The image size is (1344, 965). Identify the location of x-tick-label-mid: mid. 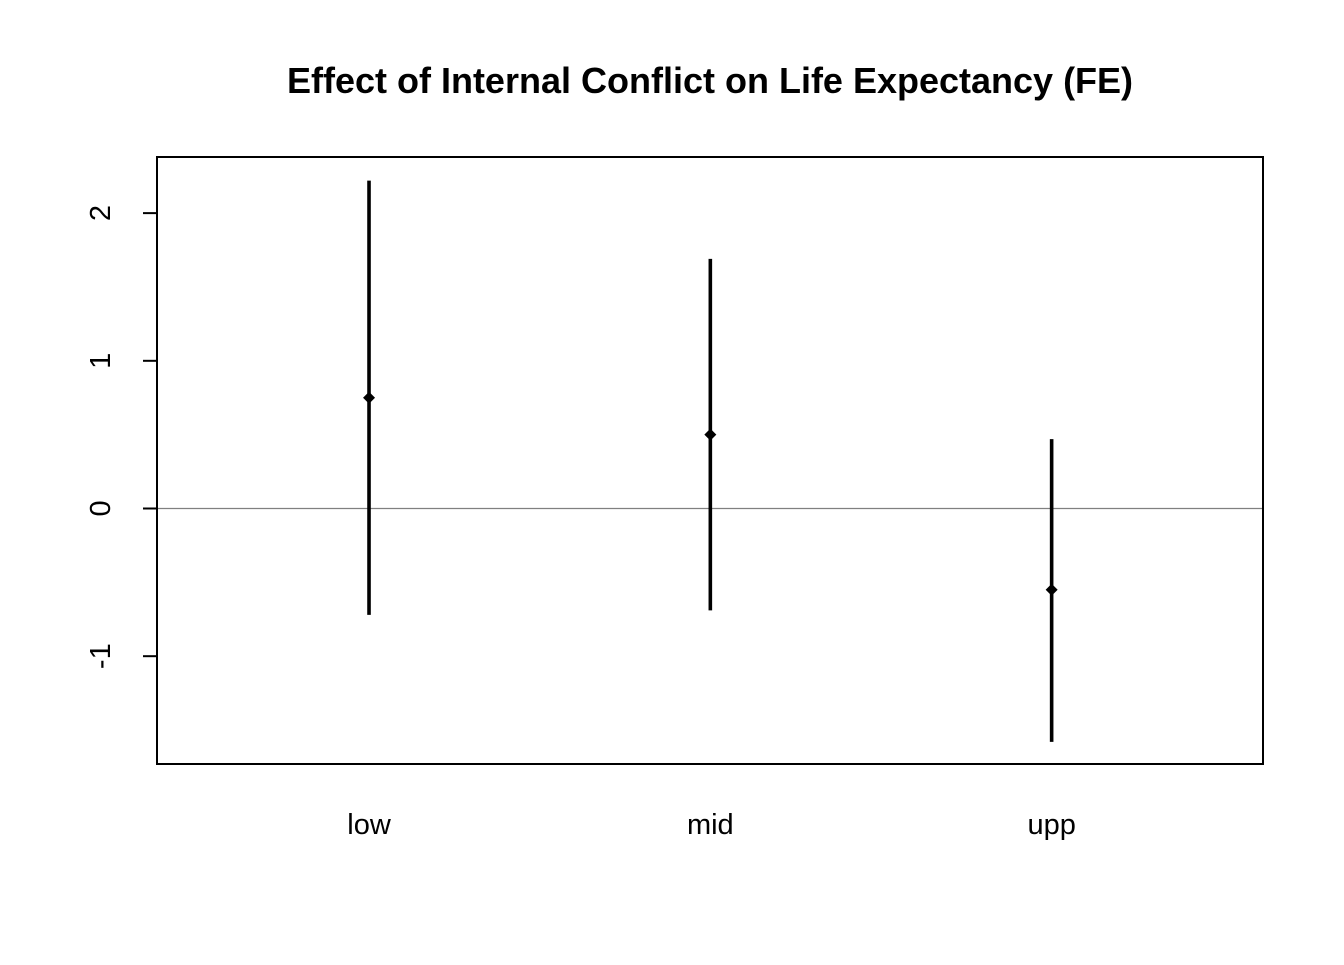
(710, 825).